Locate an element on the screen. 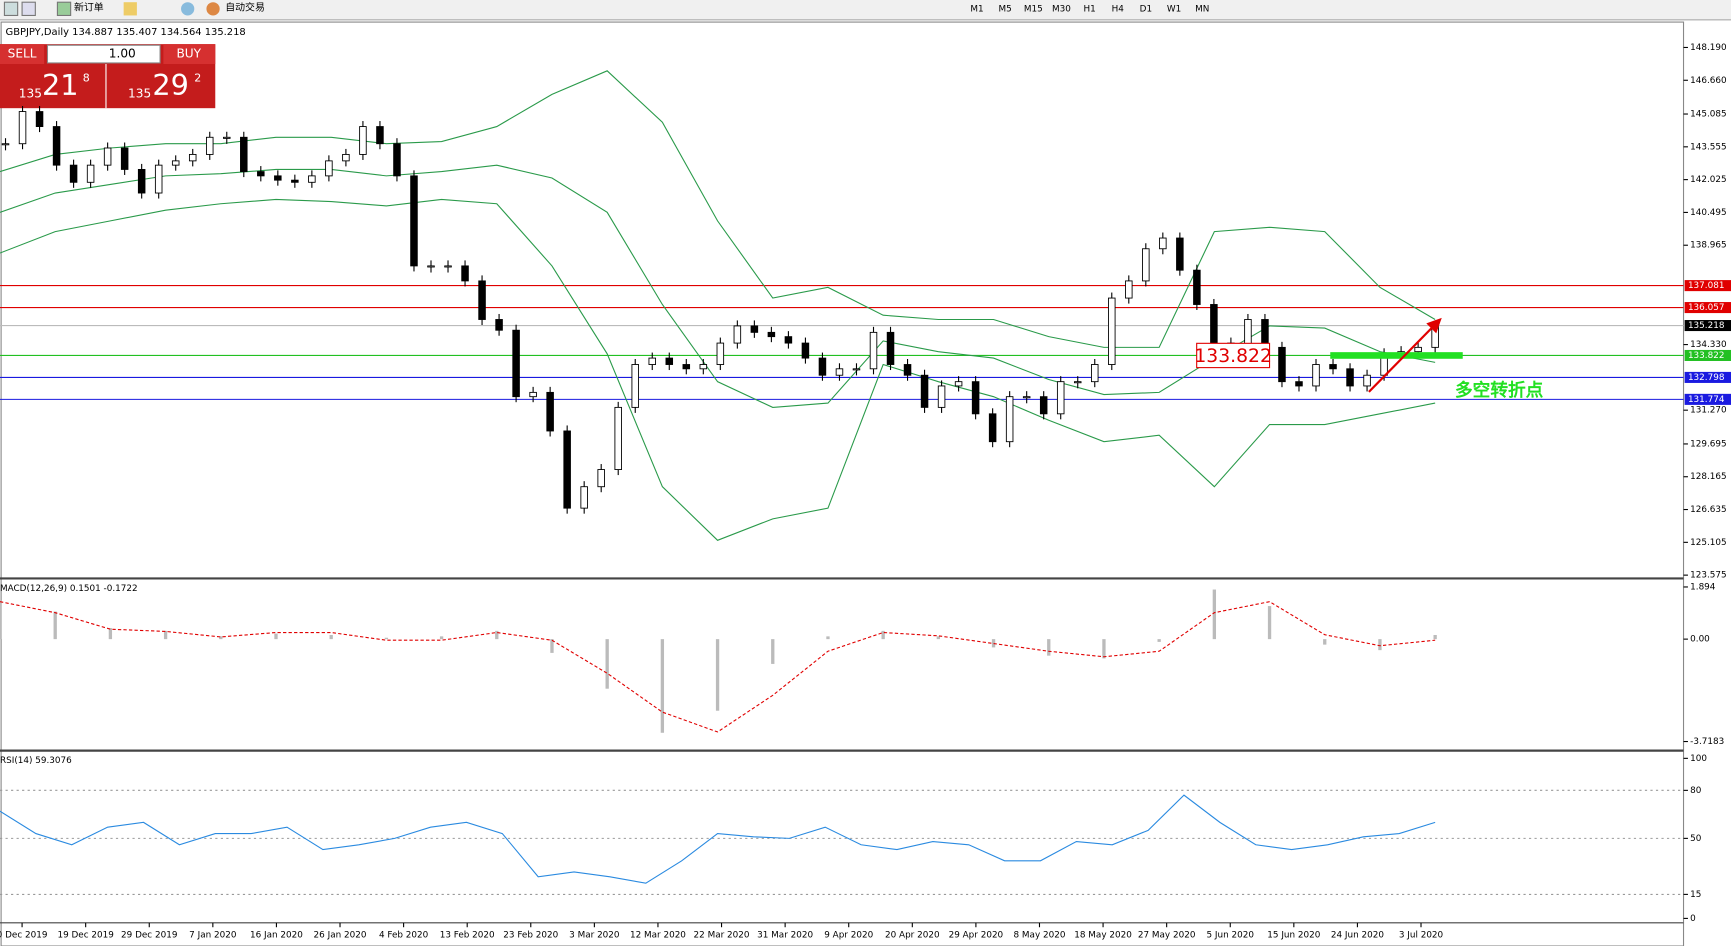  x-tick-label: 13 Feb 2020 is located at coordinates (467, 935).